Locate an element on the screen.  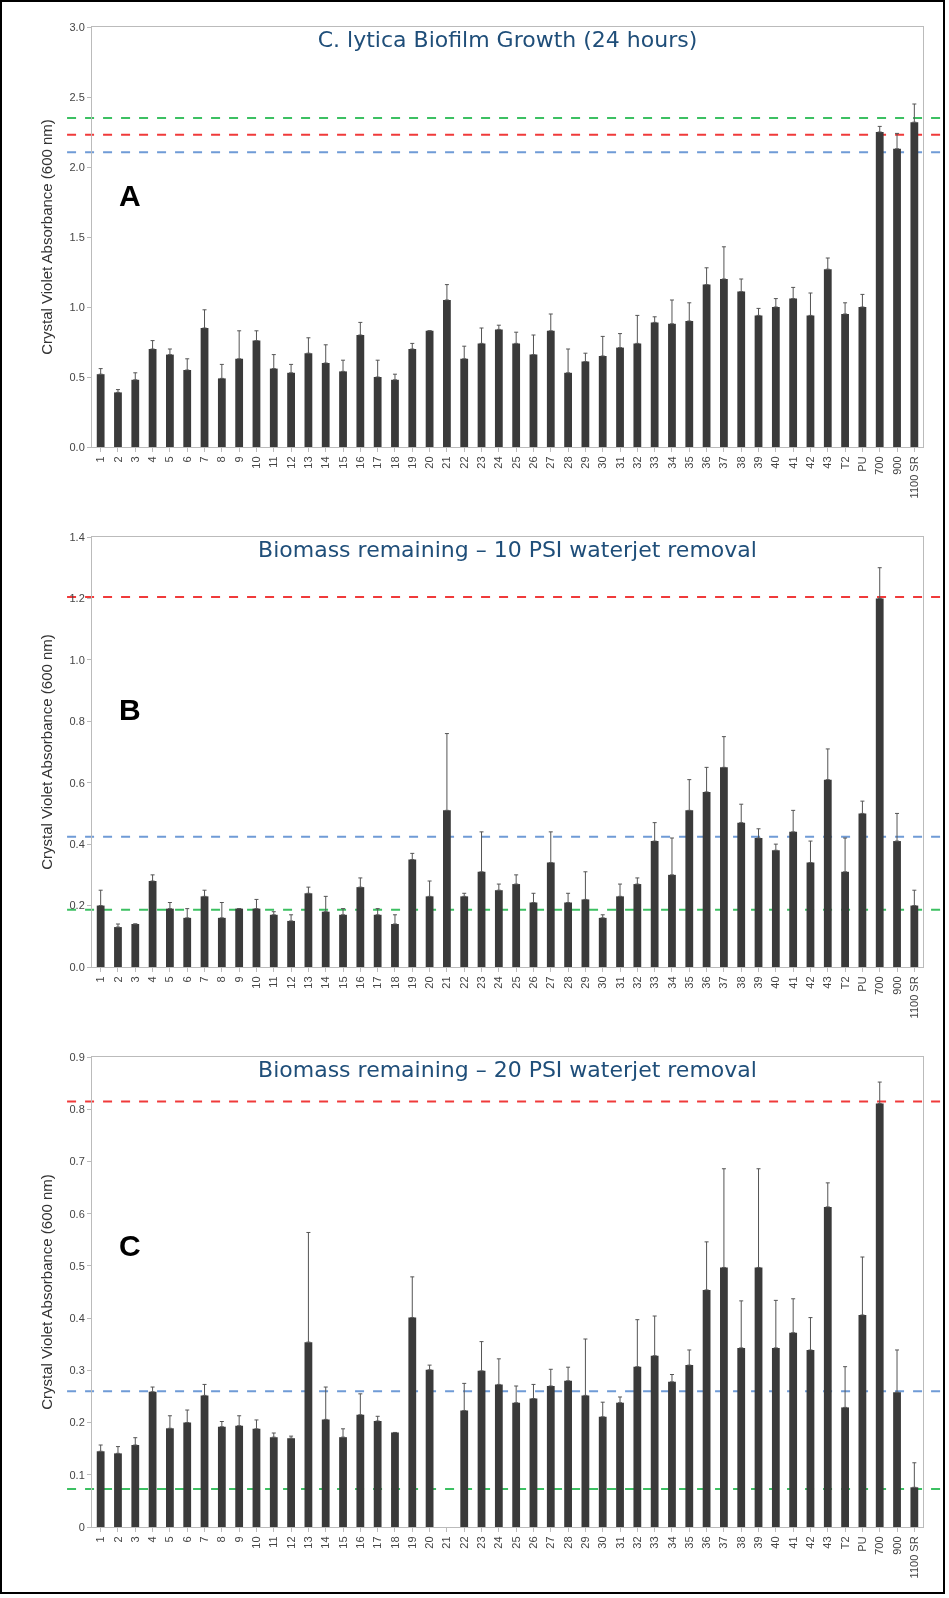
x-tick-label: T2 is located at coordinates (844, 983).